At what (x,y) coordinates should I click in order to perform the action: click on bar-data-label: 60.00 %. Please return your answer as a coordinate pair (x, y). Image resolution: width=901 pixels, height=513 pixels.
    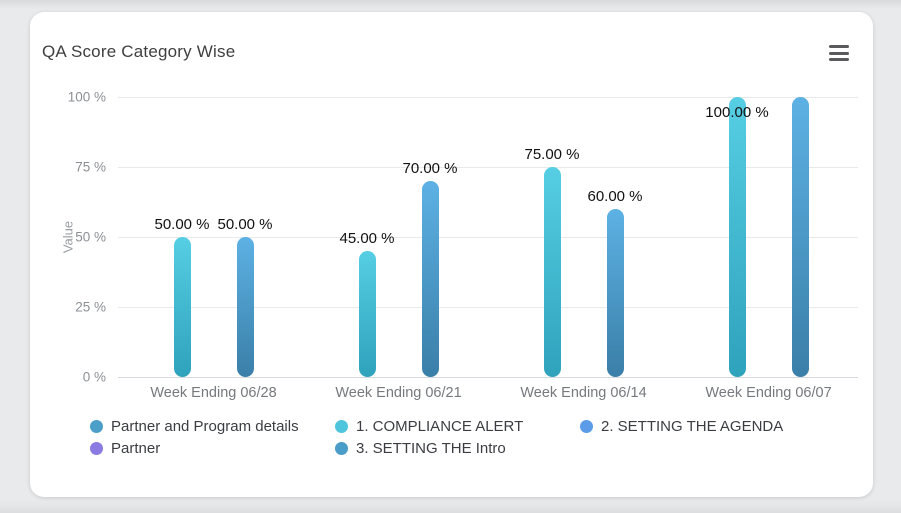
    Looking at the image, I should click on (615, 196).